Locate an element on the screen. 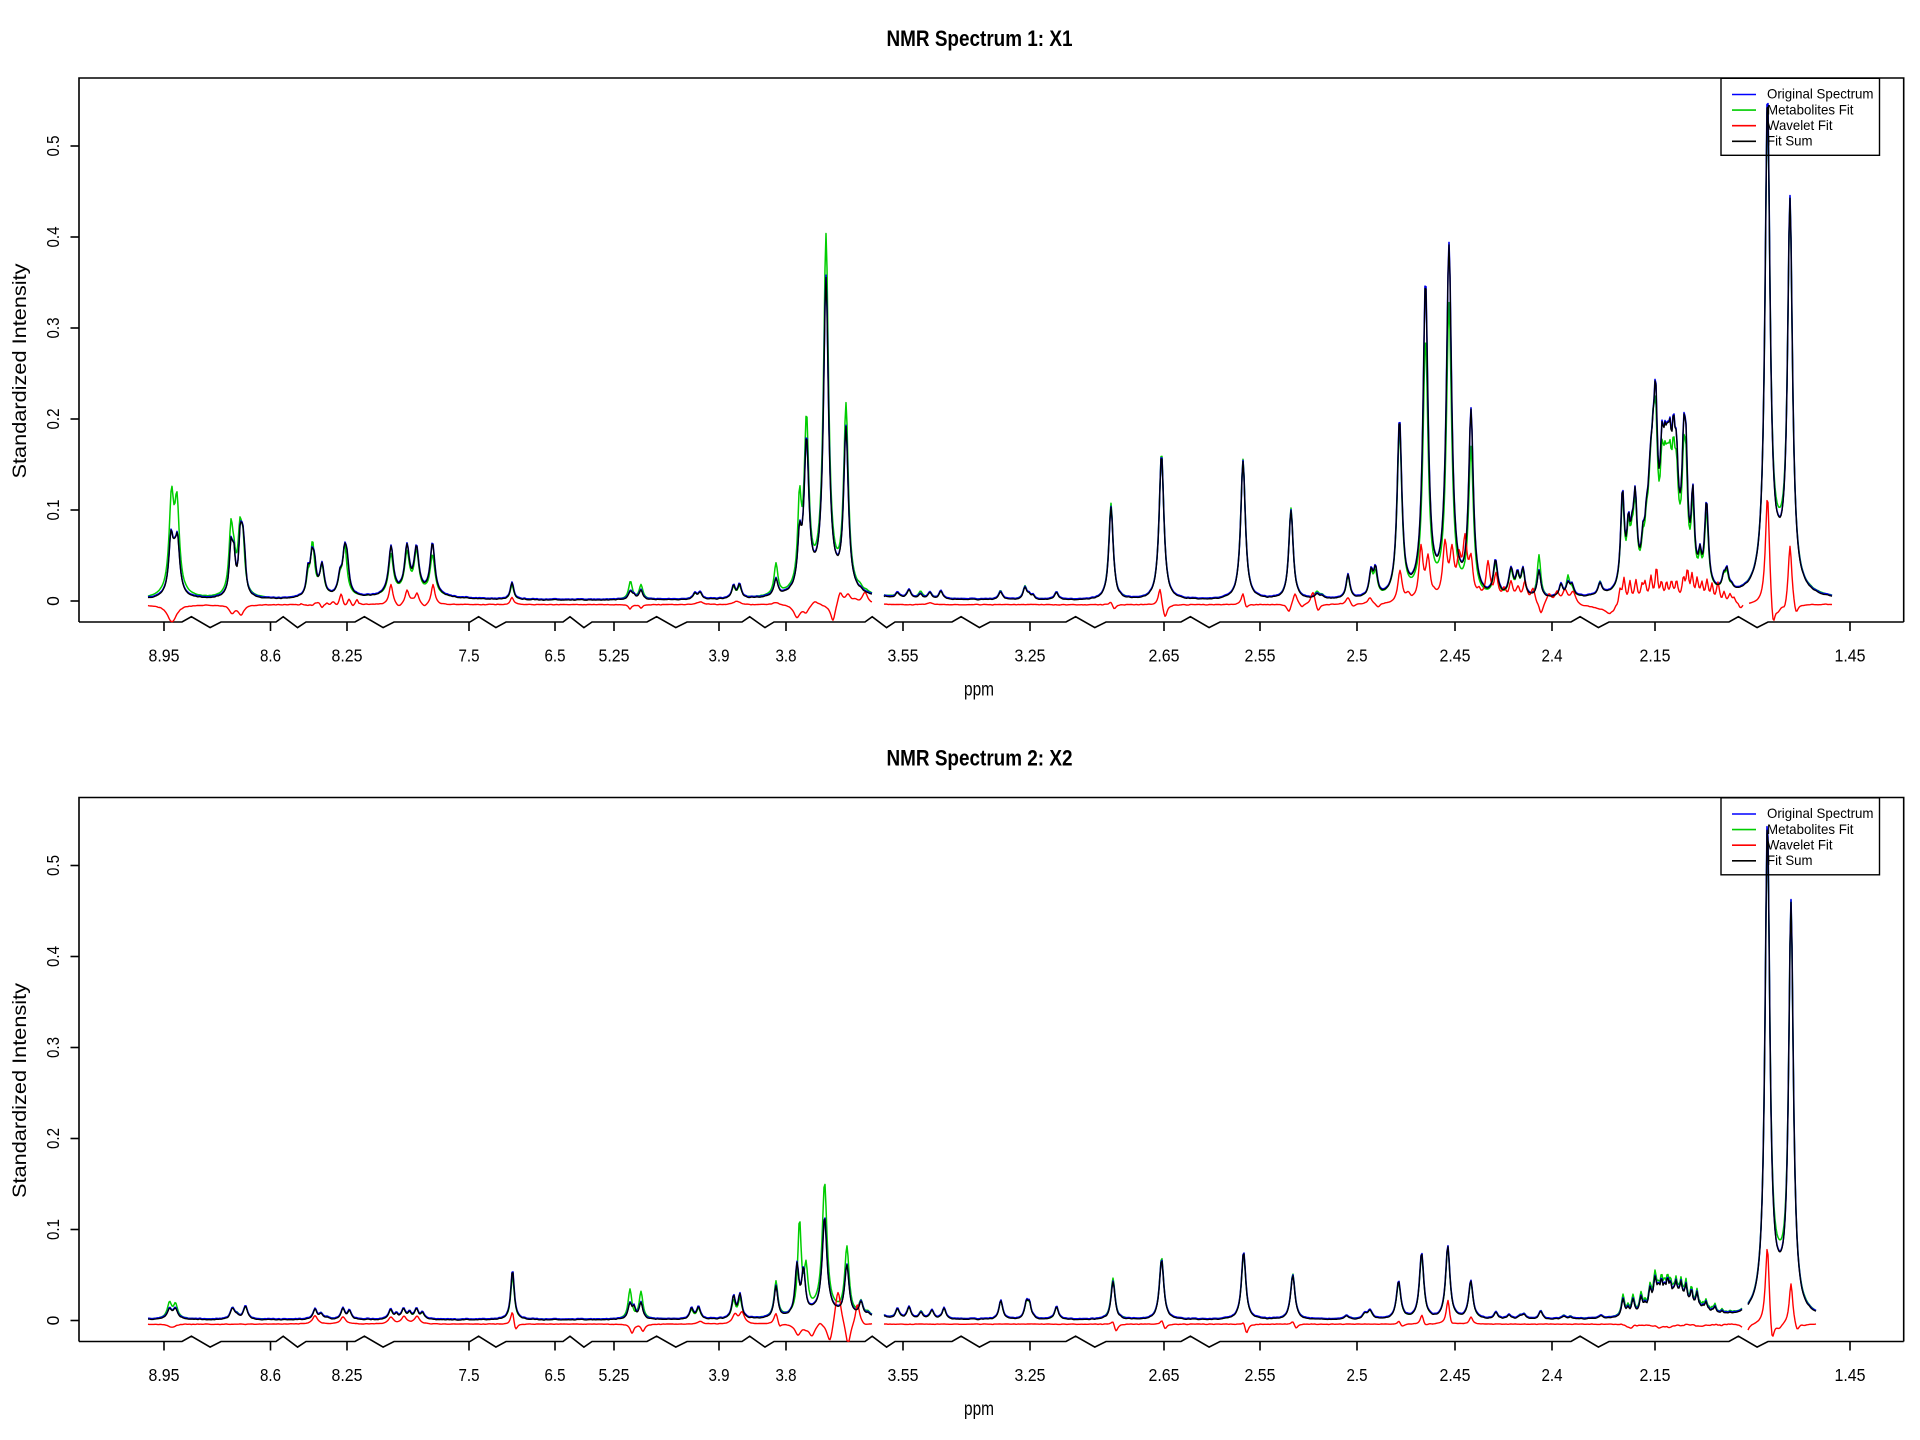  svg-text: NMR Spectrum 2: X2 is located at coordinates (980, 758).